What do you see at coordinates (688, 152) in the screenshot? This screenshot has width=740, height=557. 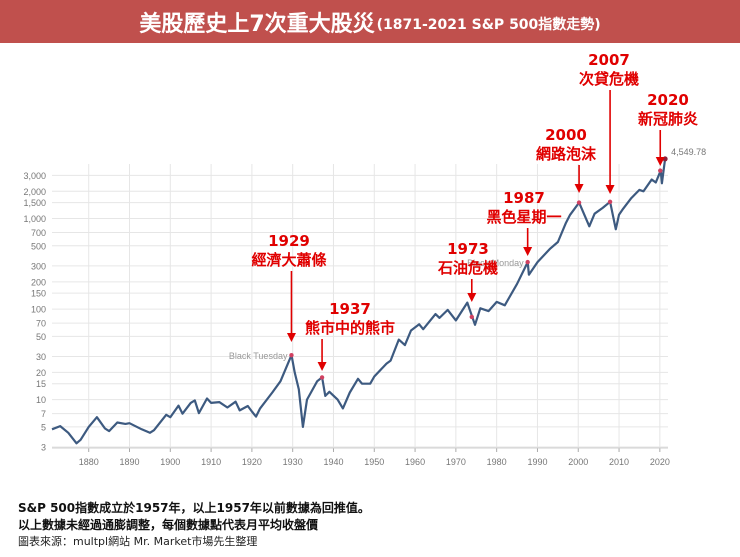 I see `end-value-label: 4,549.78` at bounding box center [688, 152].